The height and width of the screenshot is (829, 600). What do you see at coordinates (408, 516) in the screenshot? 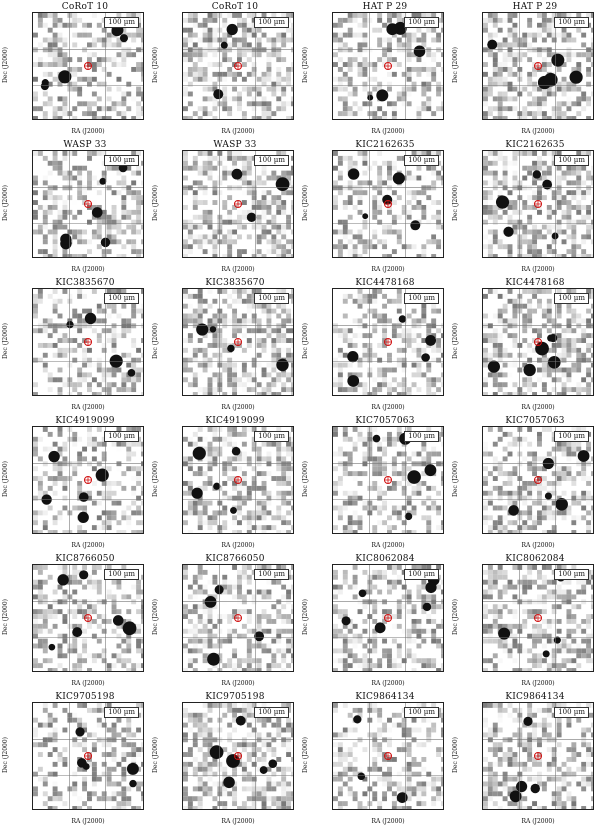
I see `source-blob` at bounding box center [408, 516].